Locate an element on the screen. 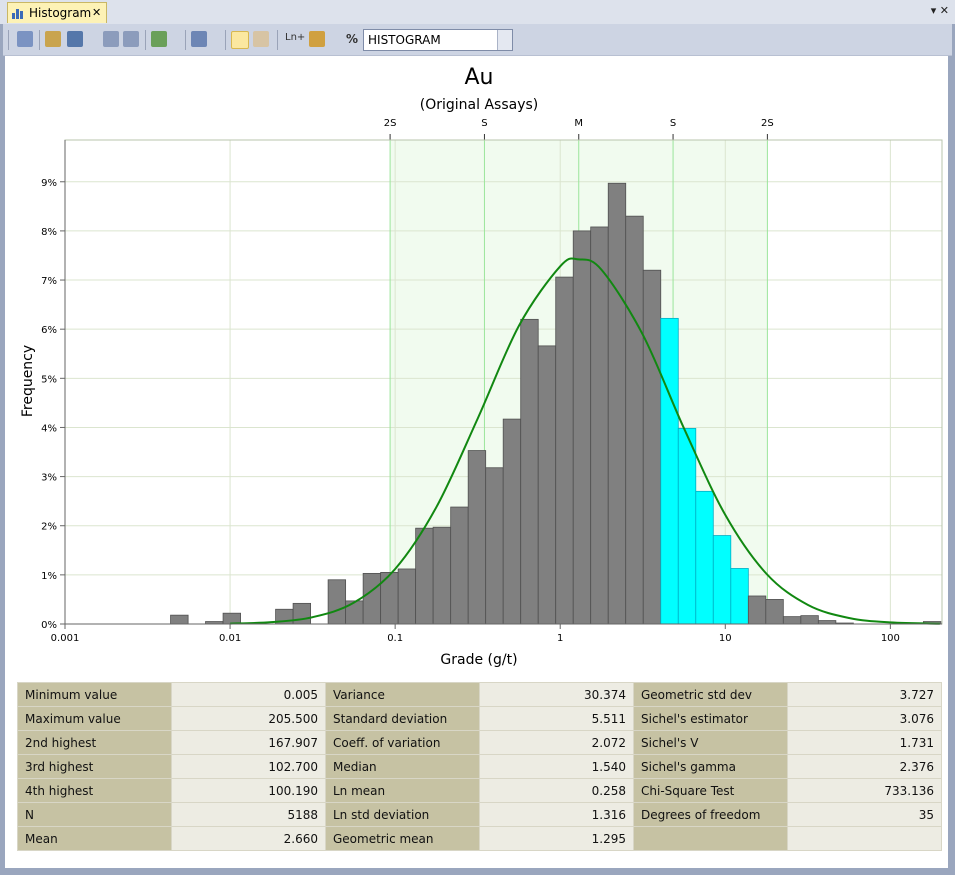  toolbar: Ln+ % HISTOGRAM is located at coordinates (477, 40).